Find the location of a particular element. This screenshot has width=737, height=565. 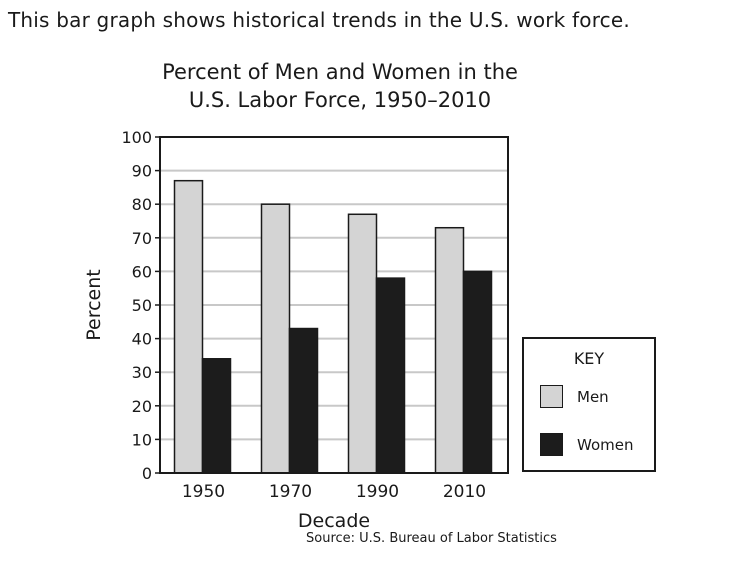

y-axis-label: Percent is located at coordinates (94, 305).